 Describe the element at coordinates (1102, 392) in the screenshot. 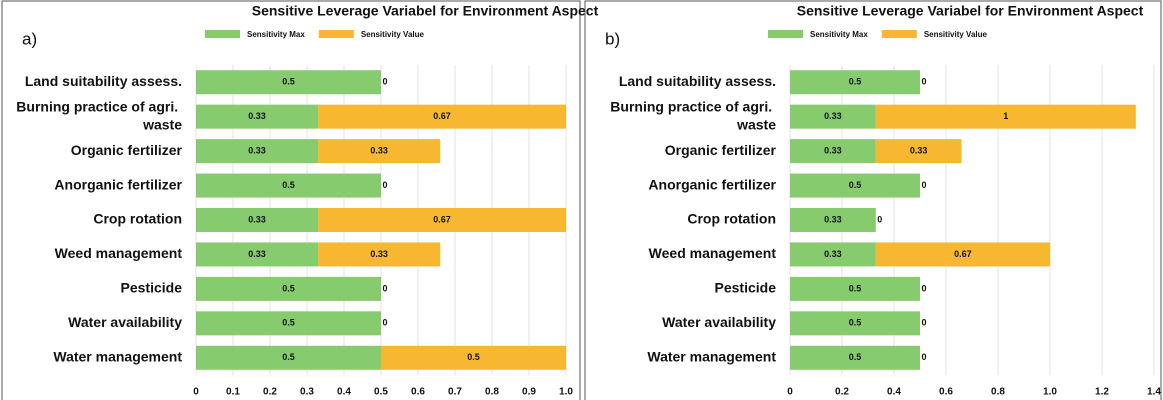

I see `x-tick-label: 1.2` at that location.